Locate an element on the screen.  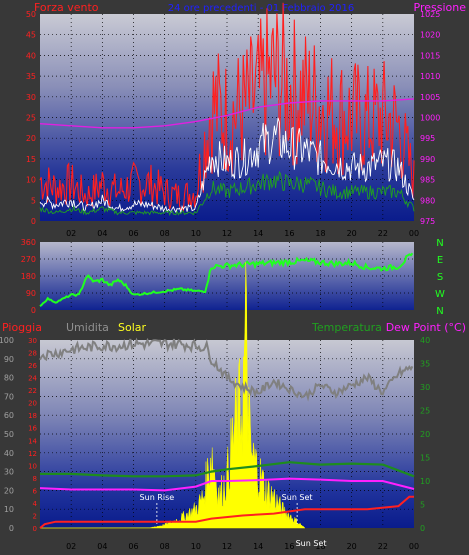
y-left-tick-label: 50 is located at coordinates (31, 14).